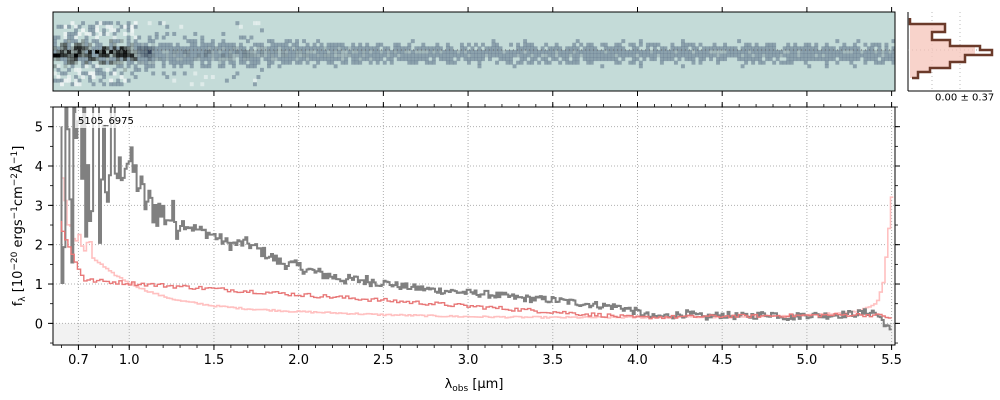 The height and width of the screenshot is (400, 1000). Describe the element at coordinates (39, 128) in the screenshot. I see `y-tick-label: 5` at that location.